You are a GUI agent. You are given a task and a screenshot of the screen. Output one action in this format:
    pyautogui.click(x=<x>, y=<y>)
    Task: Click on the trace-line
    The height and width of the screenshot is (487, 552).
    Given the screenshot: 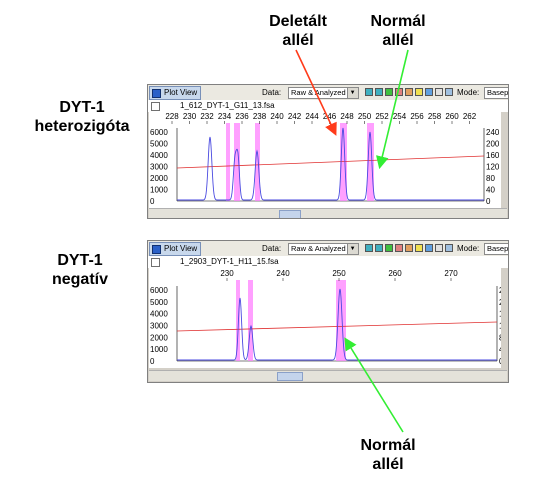 What is the action you would take?
    pyautogui.click(x=337, y=324)
    